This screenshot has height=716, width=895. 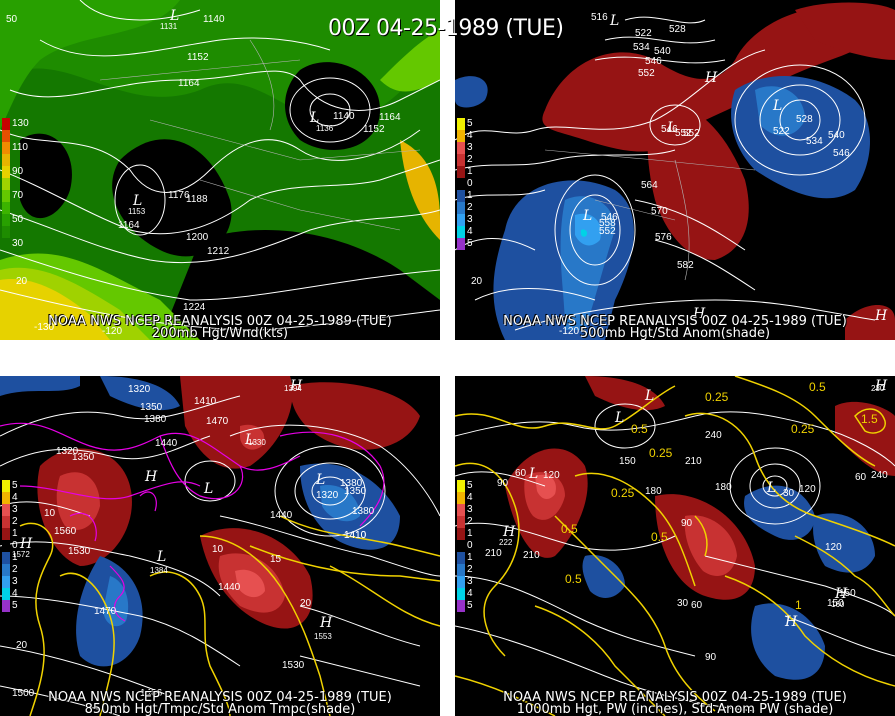 I want to click on legend-label: 30, so click(x=18, y=243).